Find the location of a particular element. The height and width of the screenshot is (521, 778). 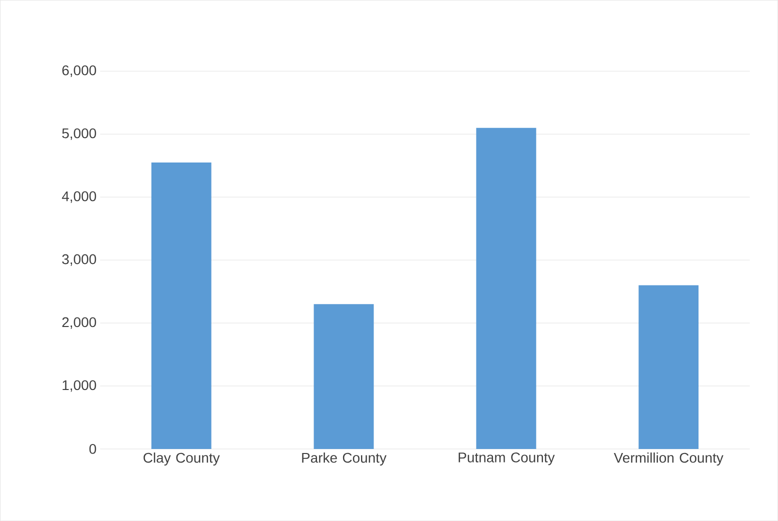

y-tick-label: 5,000 is located at coordinates (79, 134).